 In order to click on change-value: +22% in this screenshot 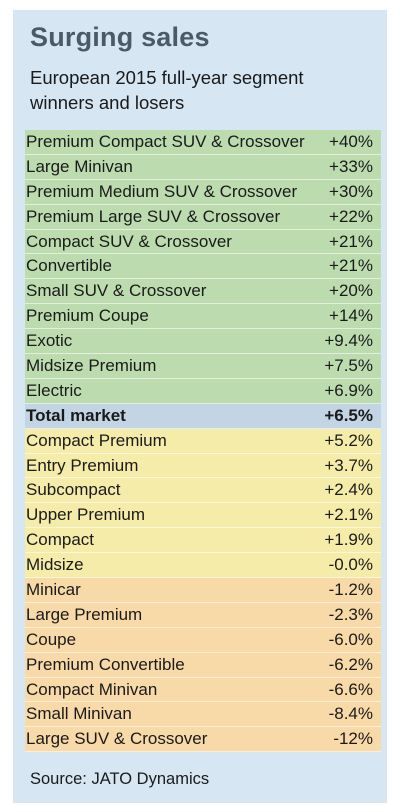, I will do `click(351, 216)`.